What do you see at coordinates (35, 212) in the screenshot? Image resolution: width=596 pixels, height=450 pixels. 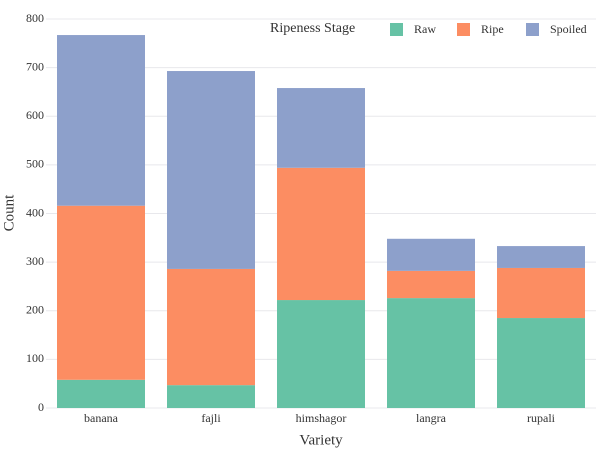 I see `y-tick-label: 400` at bounding box center [35, 212].